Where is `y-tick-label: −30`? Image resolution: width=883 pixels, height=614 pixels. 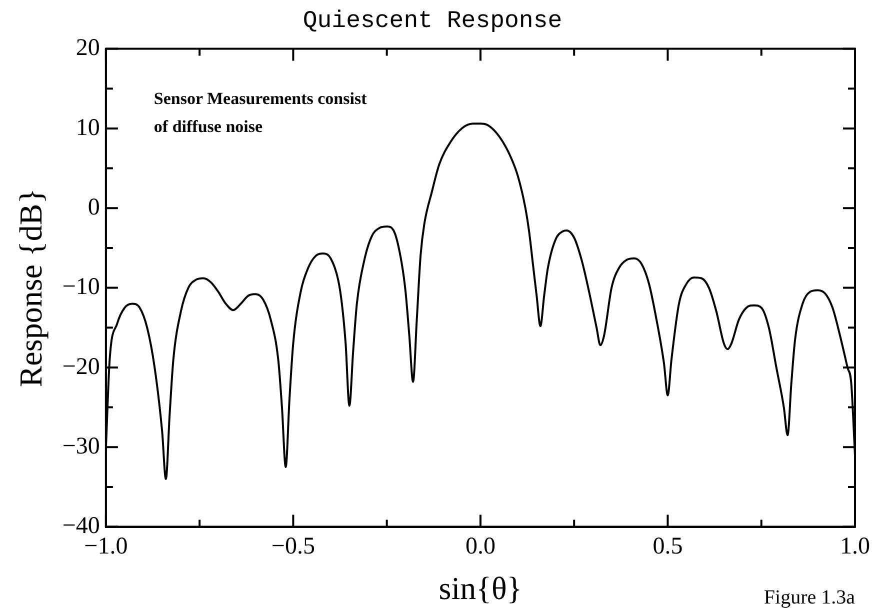 y-tick-label: −30 is located at coordinates (81, 446).